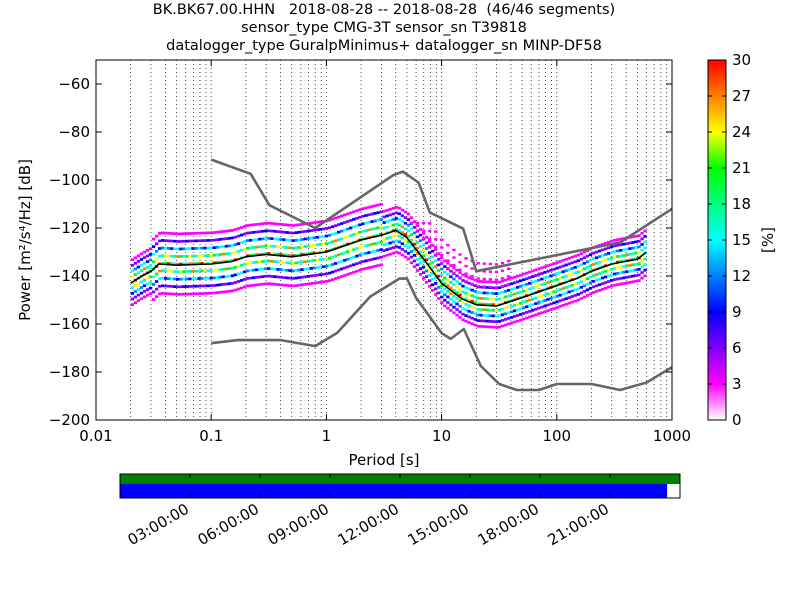  What do you see at coordinates (211, 436) in the screenshot?
I see `x-tick-label: 0.1` at bounding box center [211, 436].